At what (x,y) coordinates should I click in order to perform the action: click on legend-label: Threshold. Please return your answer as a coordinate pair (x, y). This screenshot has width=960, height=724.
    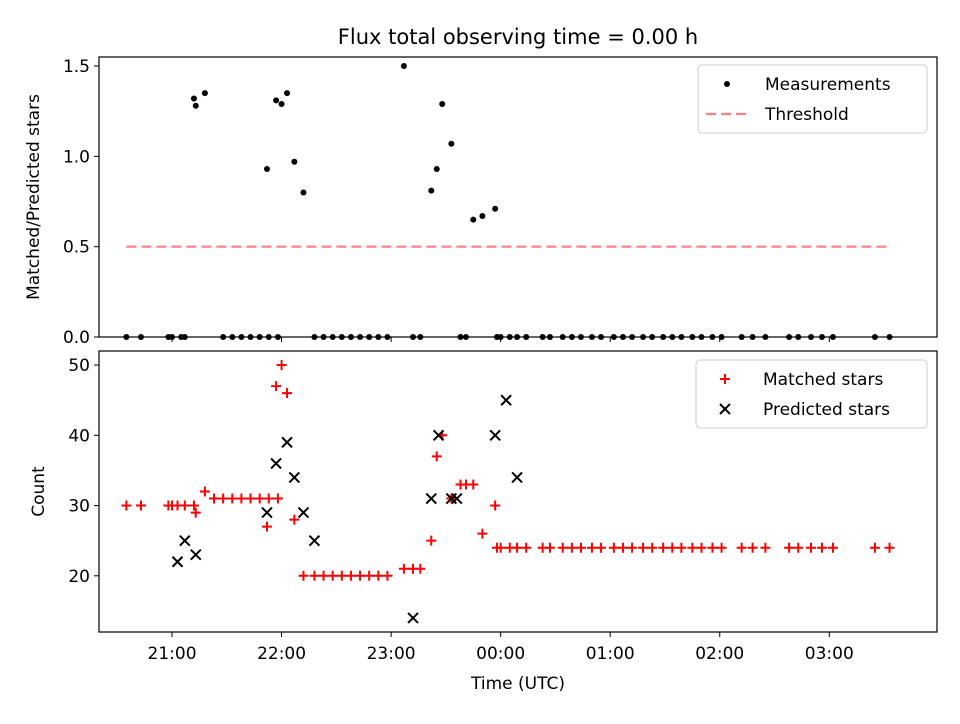
    Looking at the image, I should click on (806, 115).